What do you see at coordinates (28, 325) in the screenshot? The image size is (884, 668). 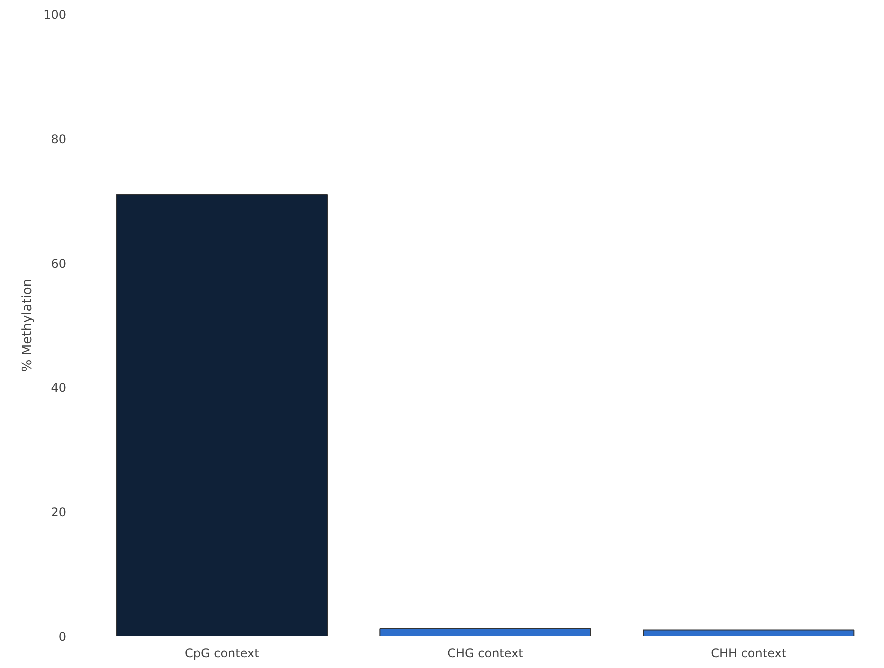 I see `y-axis-title: % Methylation` at bounding box center [28, 325].